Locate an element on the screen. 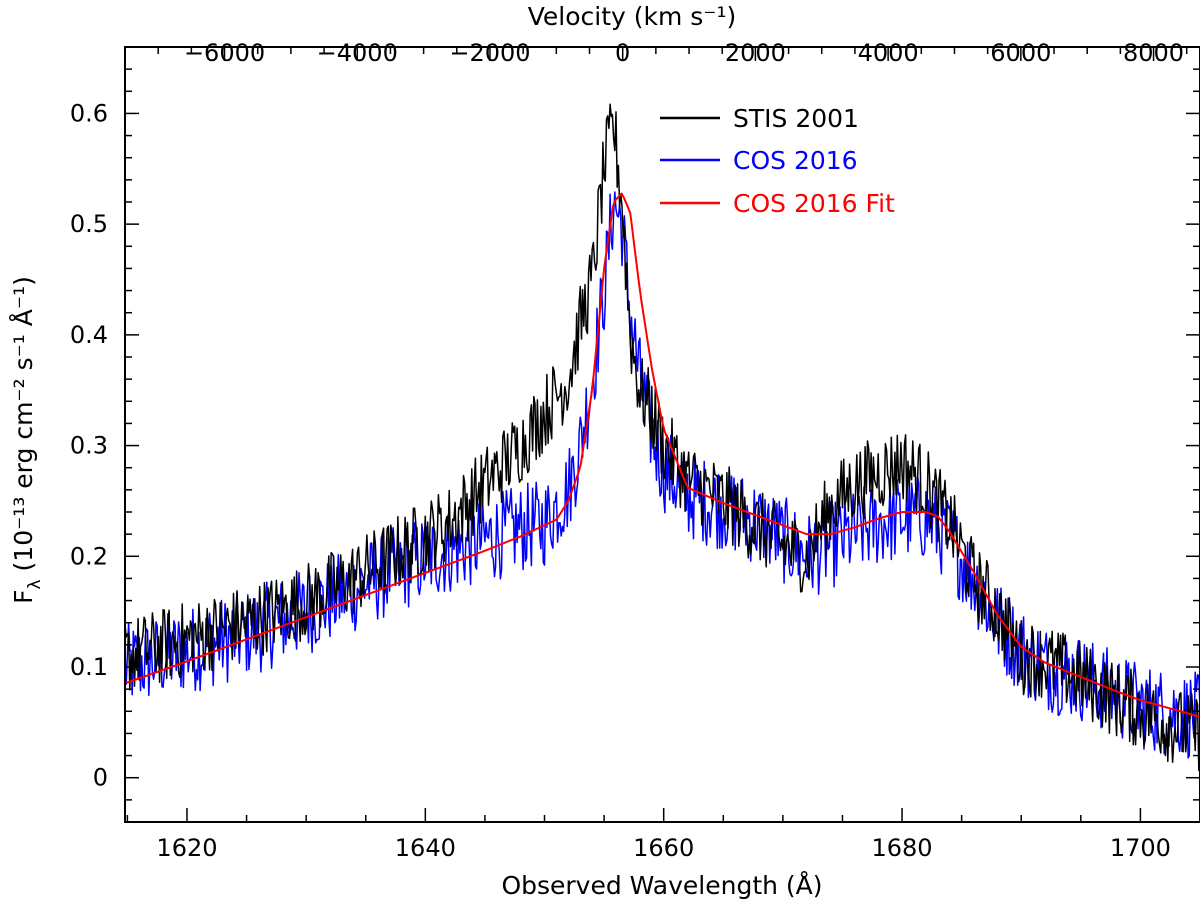  y-axis-title: Fλ (10⁻¹³ erg cm⁻² s⁻¹ Å⁻¹) is located at coordinates (27, 440).